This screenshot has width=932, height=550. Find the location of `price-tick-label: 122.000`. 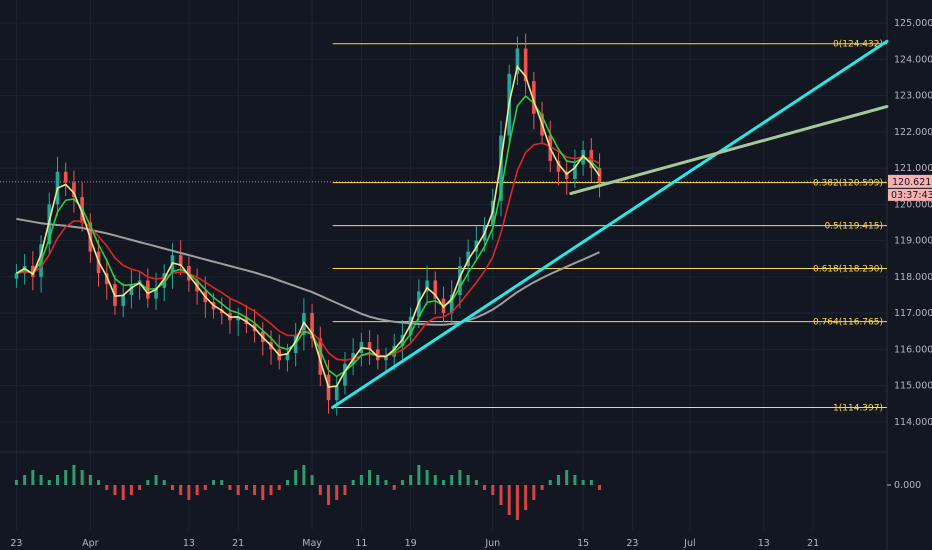

price-tick-label: 122.000 is located at coordinates (913, 132).